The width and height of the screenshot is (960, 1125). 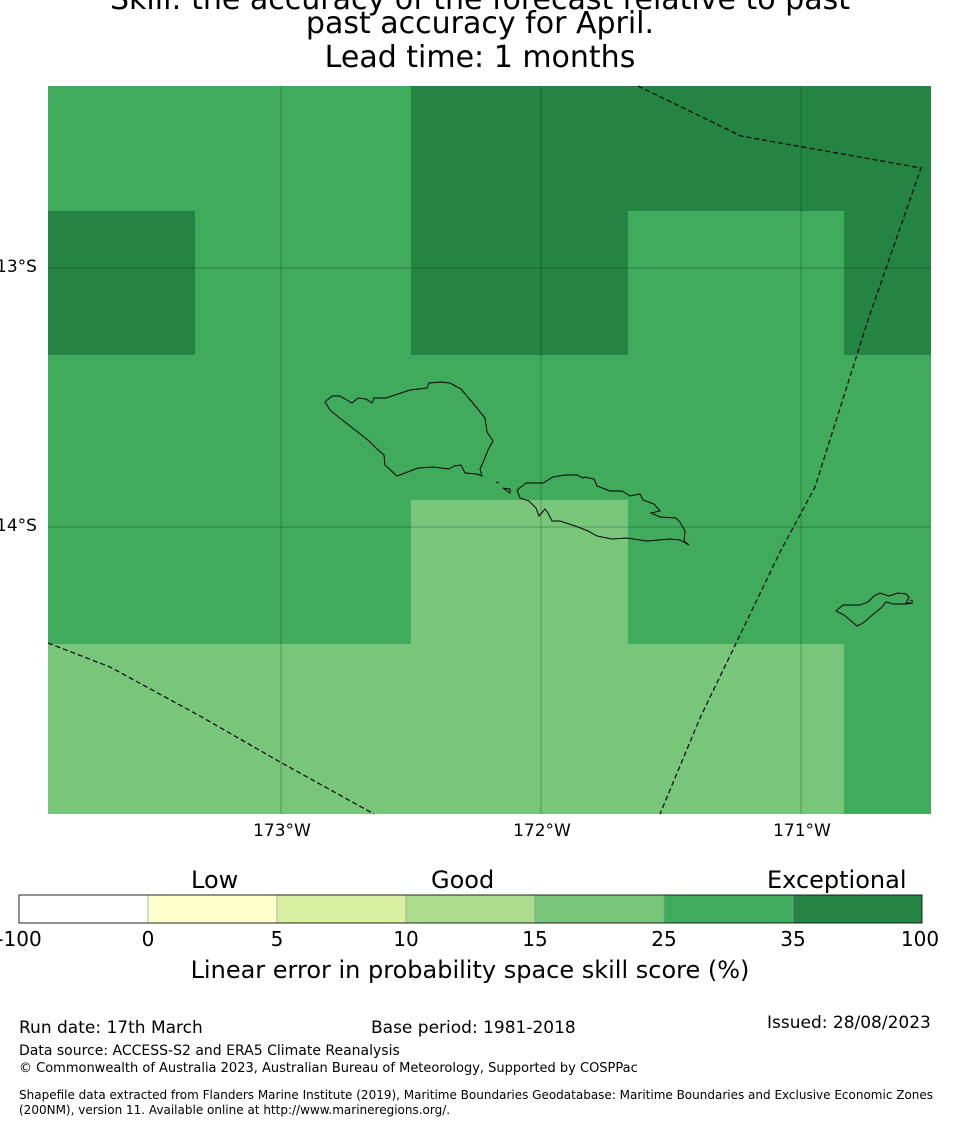 What do you see at coordinates (463, 880) in the screenshot?
I see `legend-category-good: Good` at bounding box center [463, 880].